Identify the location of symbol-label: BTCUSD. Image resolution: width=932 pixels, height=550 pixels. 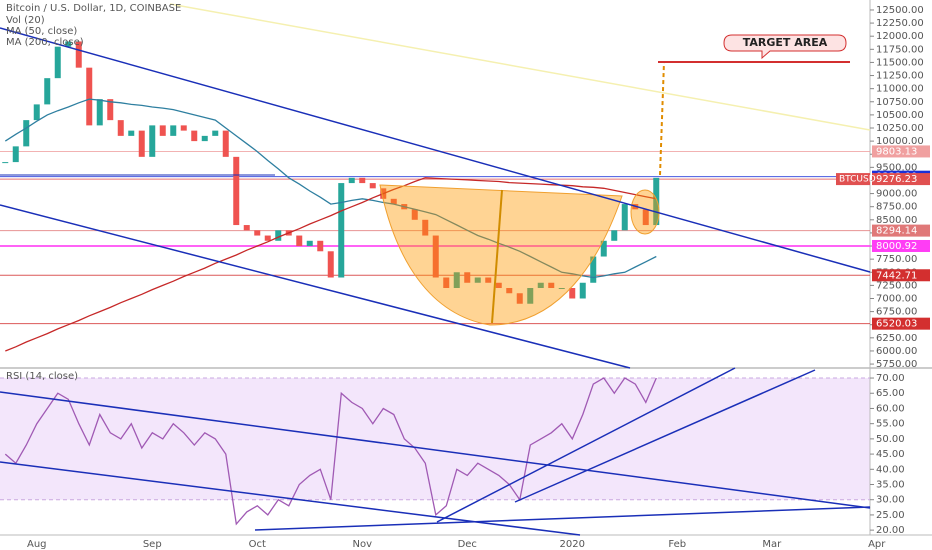
(857, 180).